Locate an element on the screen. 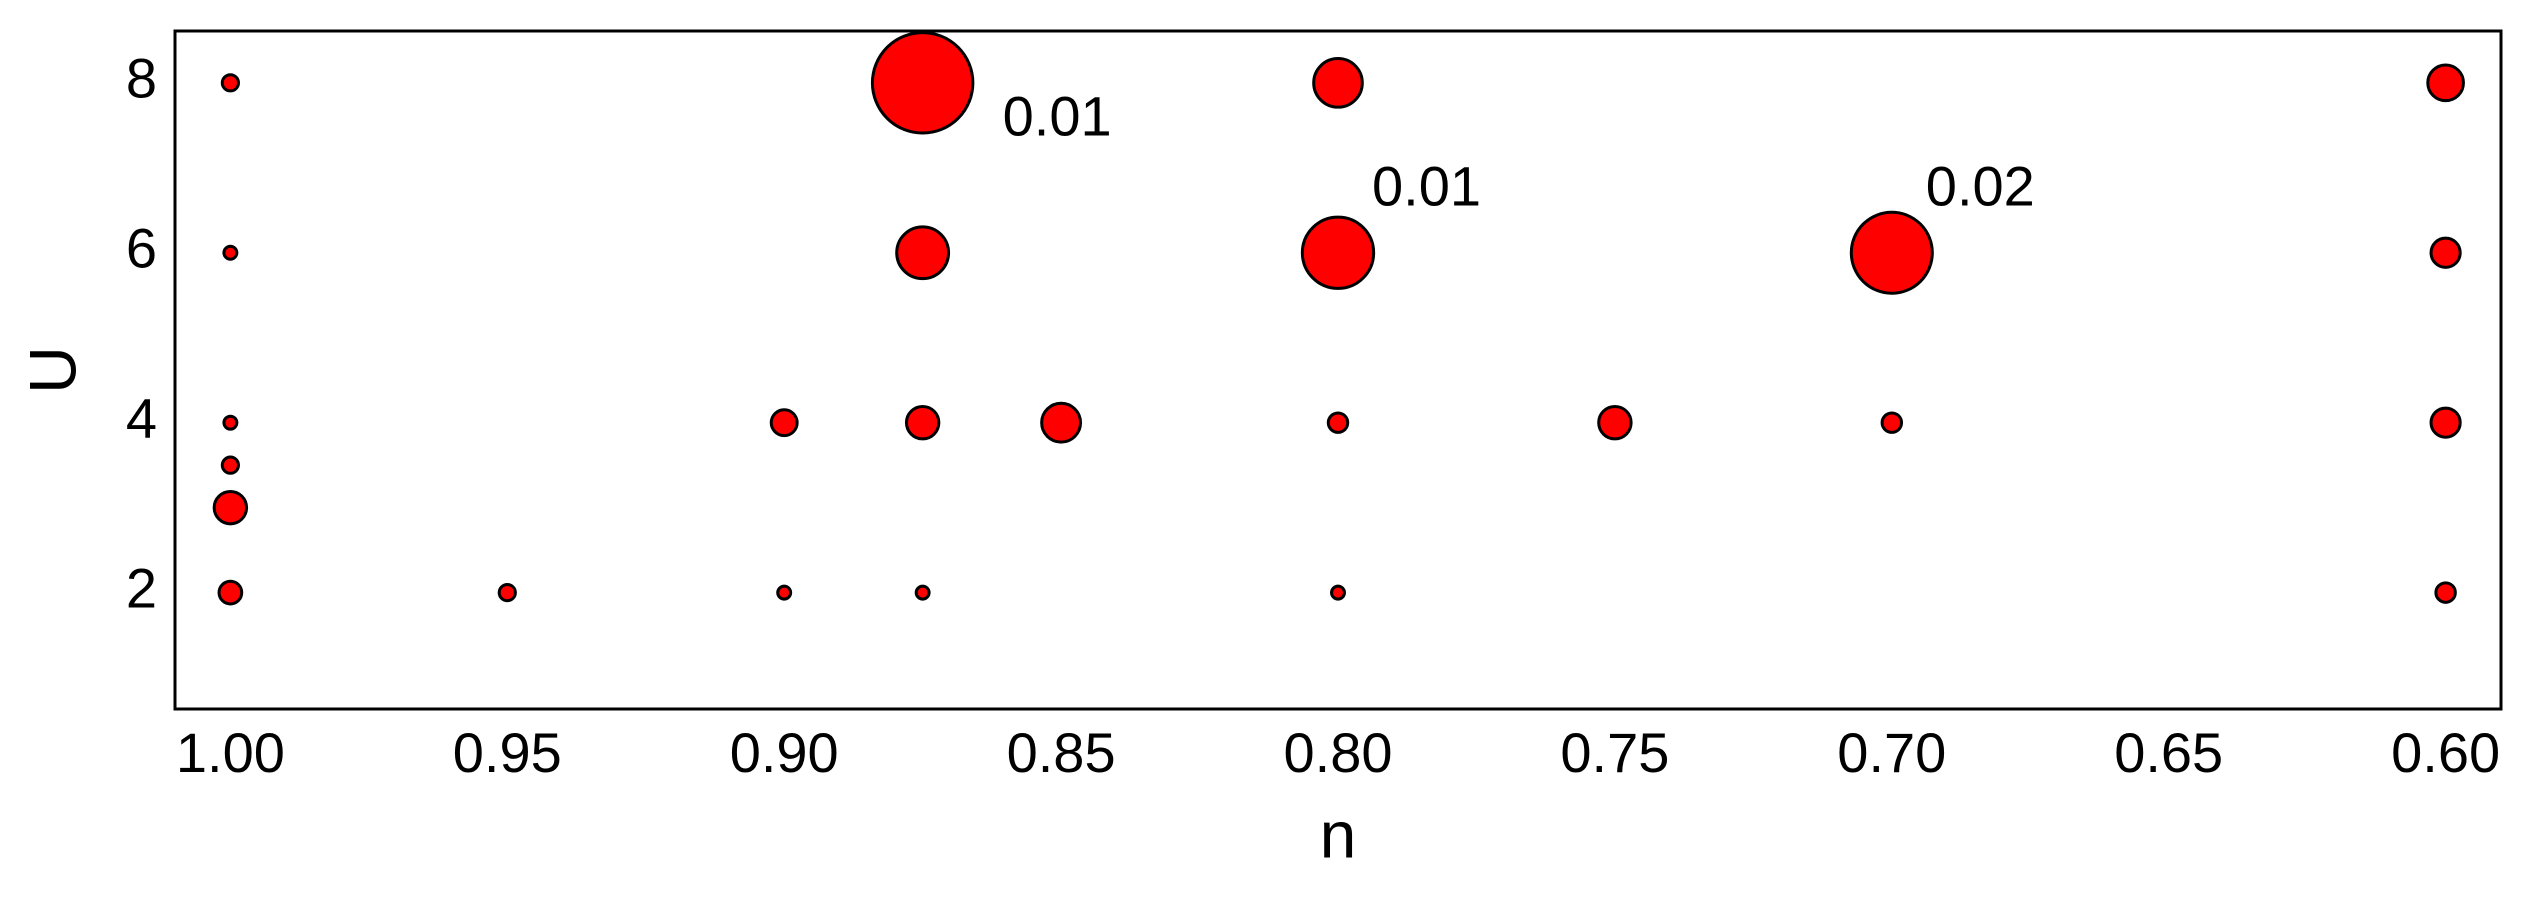 This screenshot has height=911, width=2539. x-tick-label: 0.95 is located at coordinates (507, 752).